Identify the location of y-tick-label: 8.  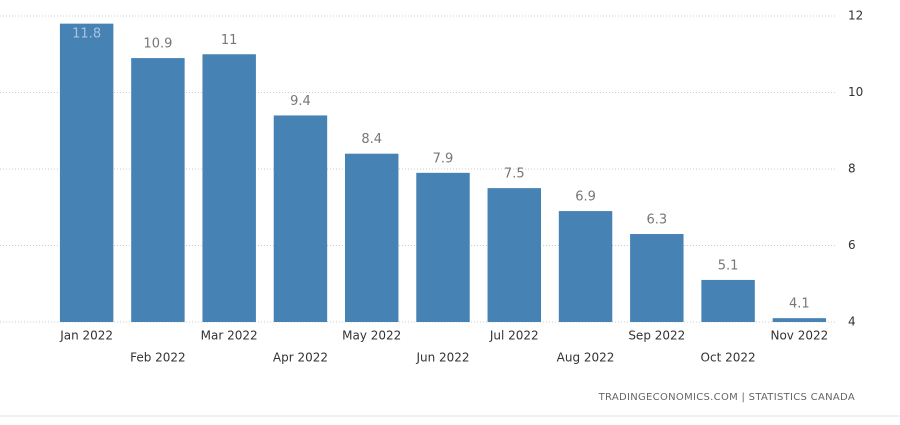
(852, 169).